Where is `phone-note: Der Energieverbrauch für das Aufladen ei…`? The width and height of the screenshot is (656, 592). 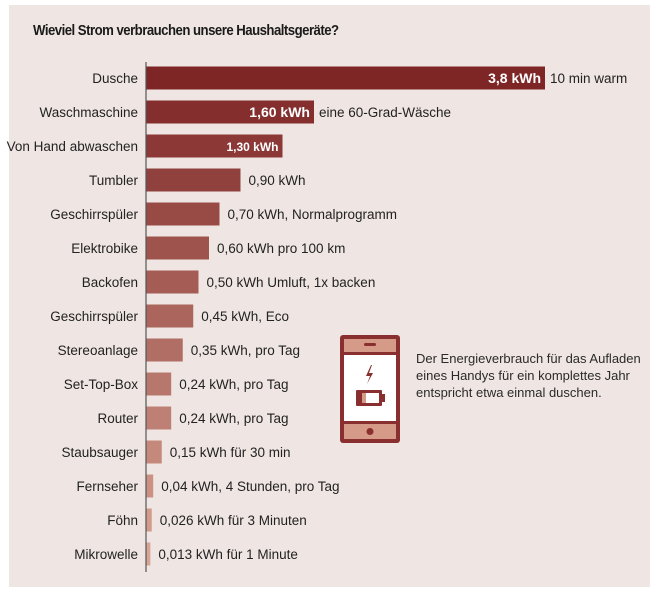
phone-note: Der Energieverbrauch für das Aufladen ei… is located at coordinates (528, 375).